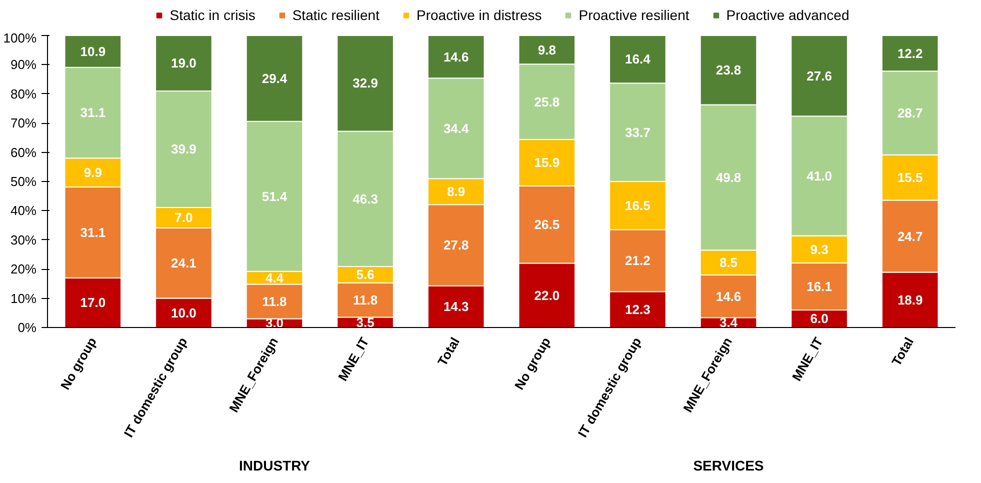 Image resolution: width=981 pixels, height=483 pixels. Describe the element at coordinates (183, 312) in the screenshot. I see `data-label: 10.0` at that location.